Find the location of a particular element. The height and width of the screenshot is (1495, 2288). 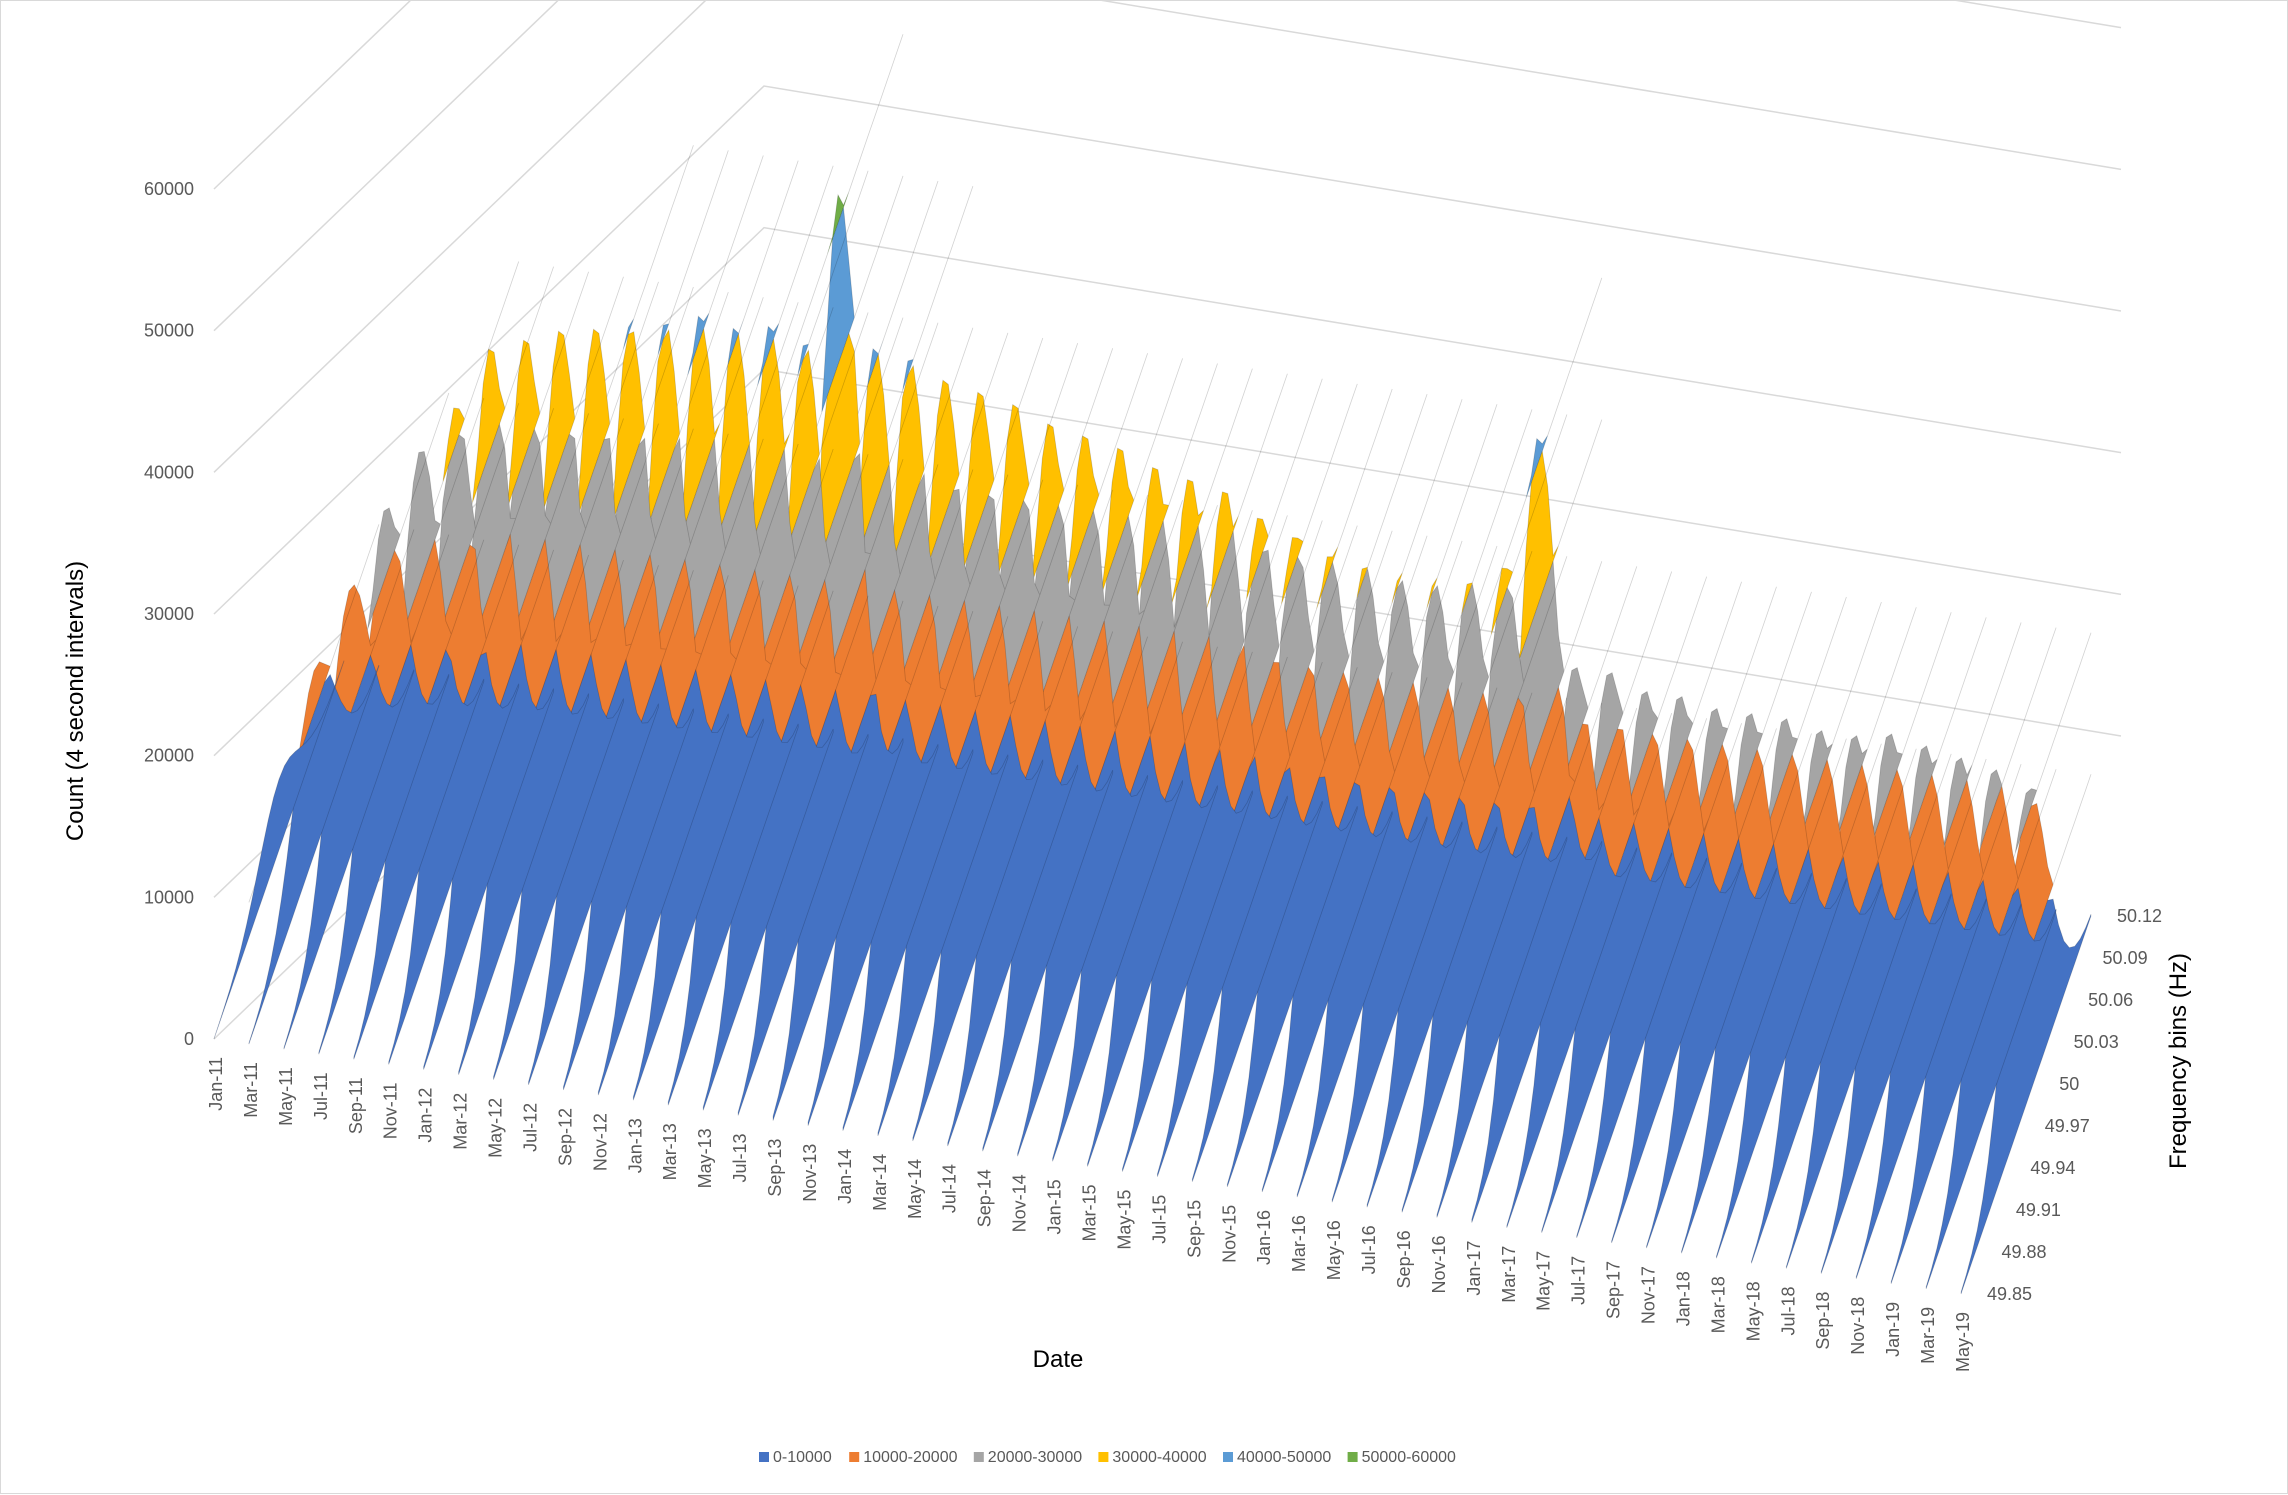

date-tick-label: Jul-17 is located at coordinates (1579, 1280).